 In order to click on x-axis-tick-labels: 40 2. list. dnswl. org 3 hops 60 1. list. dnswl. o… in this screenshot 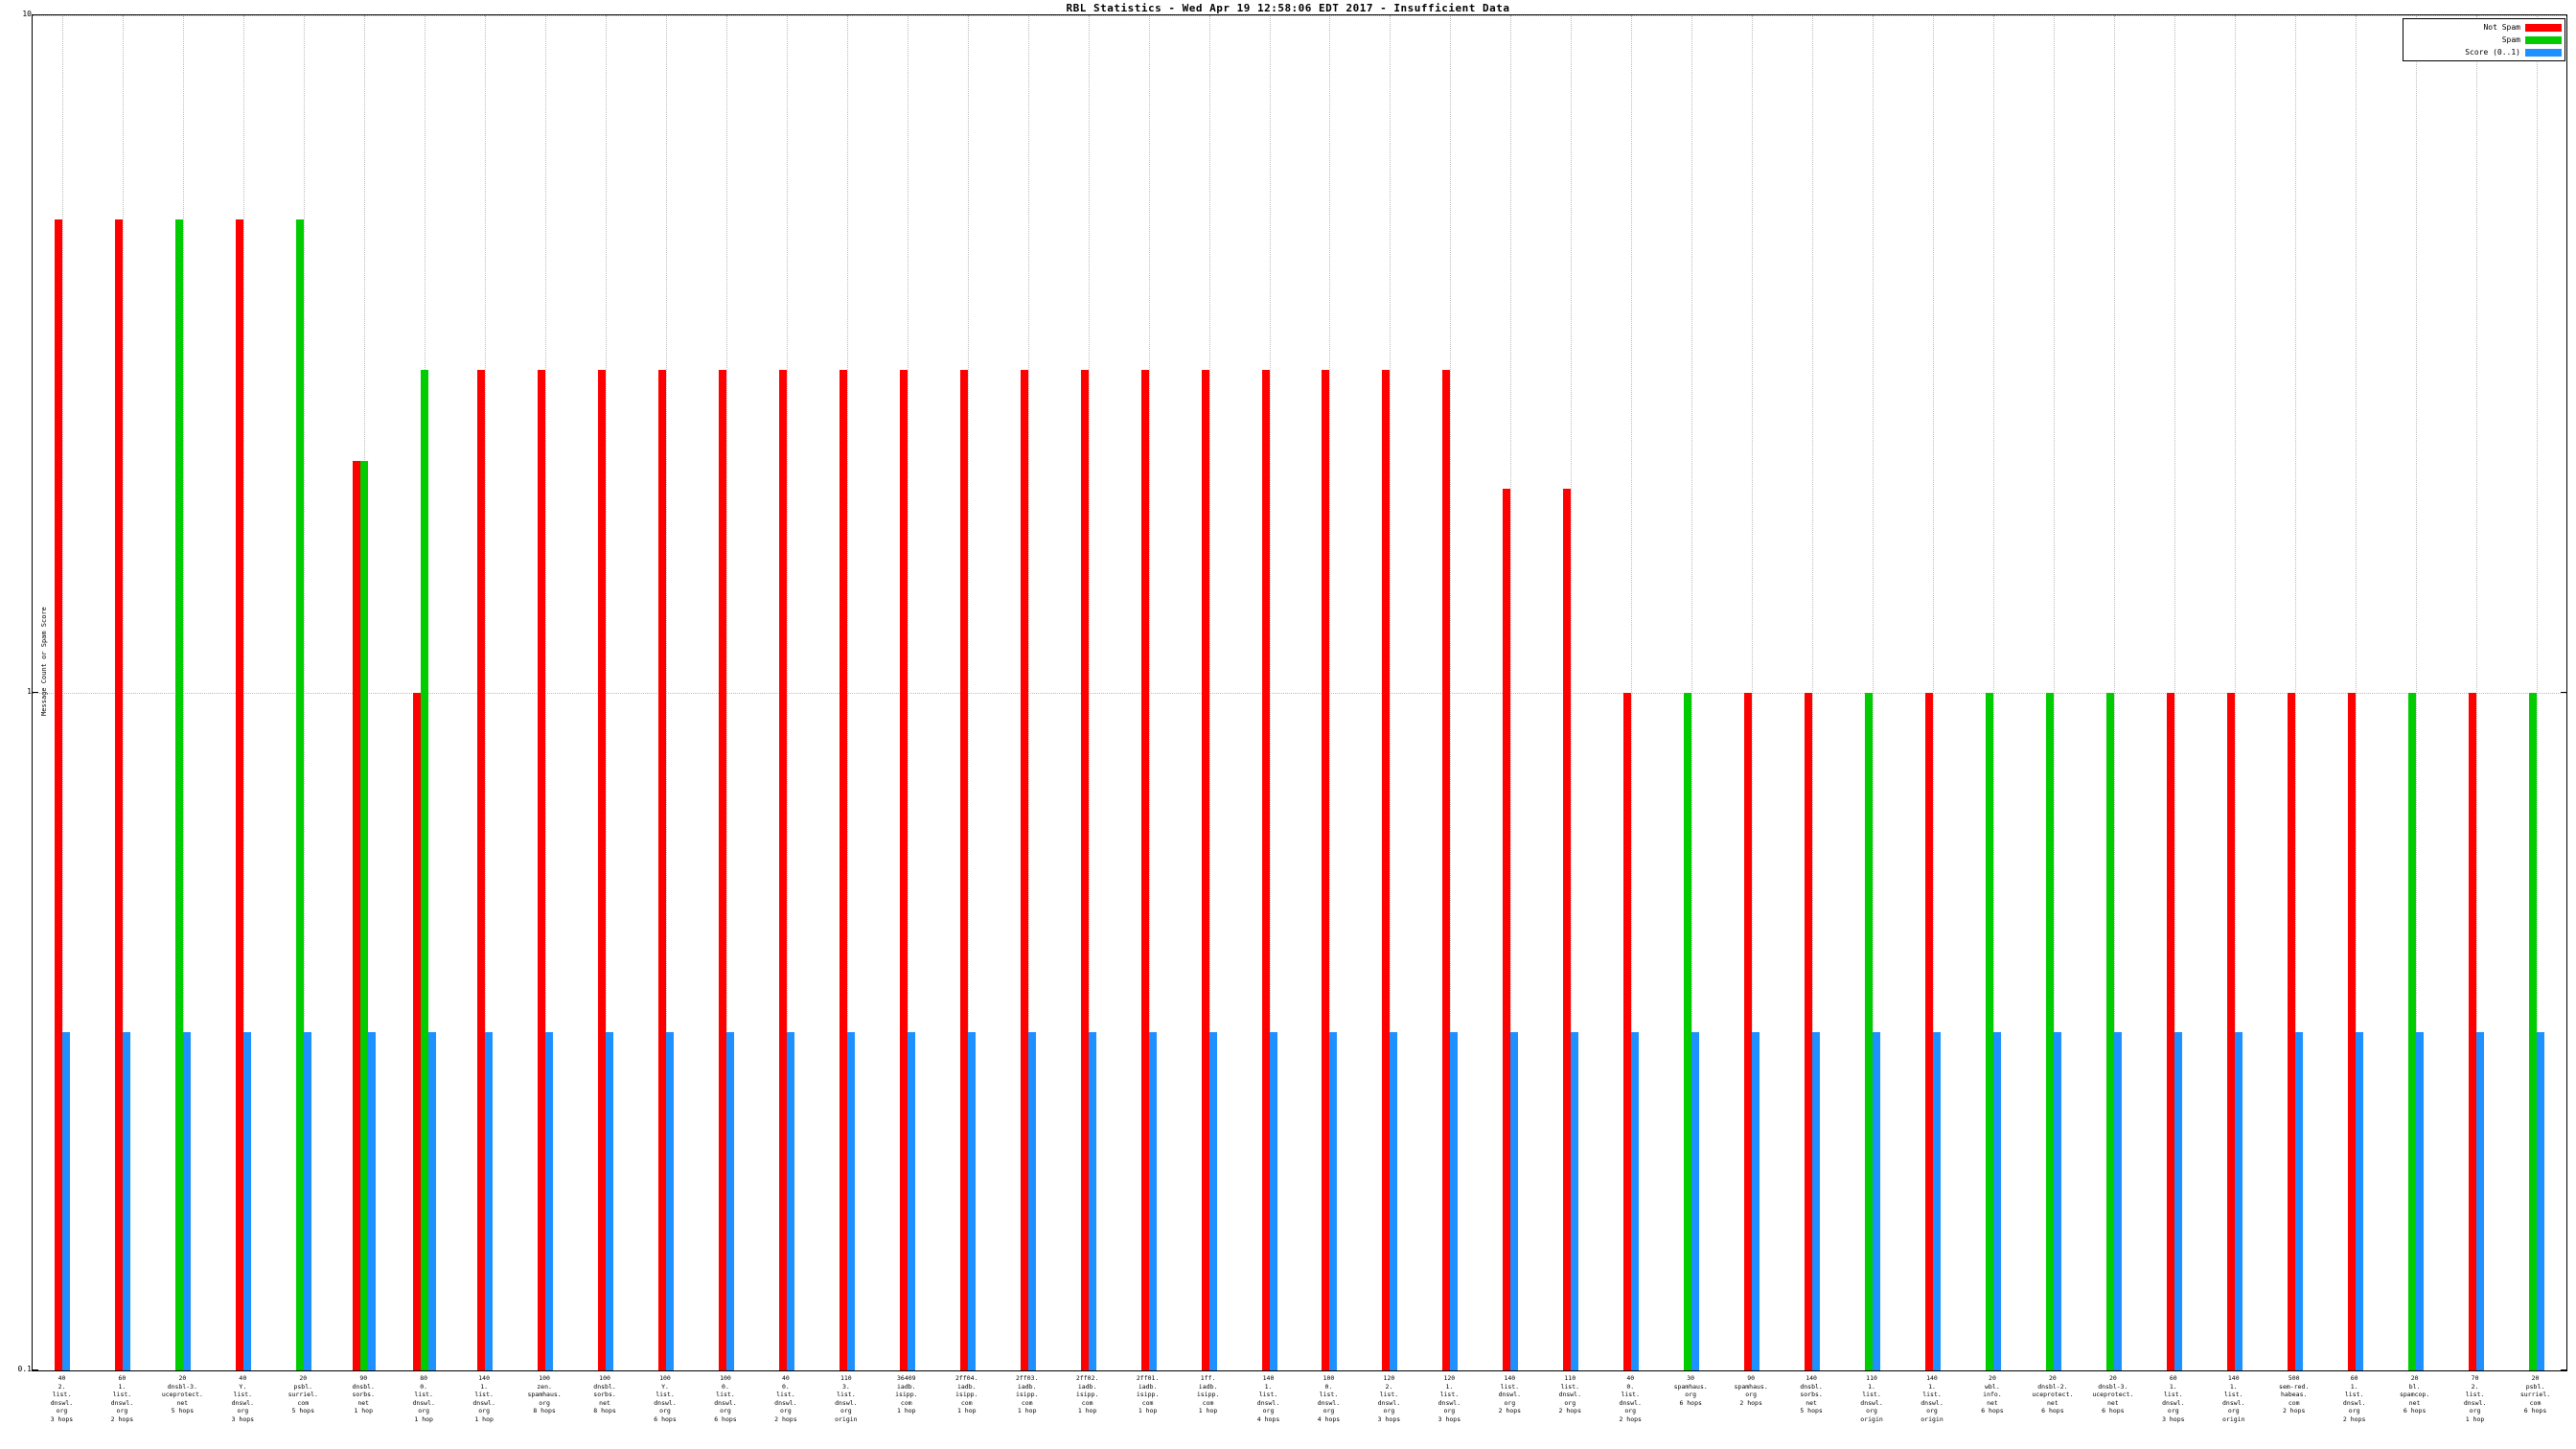, I will do `click(1299, 1411)`.